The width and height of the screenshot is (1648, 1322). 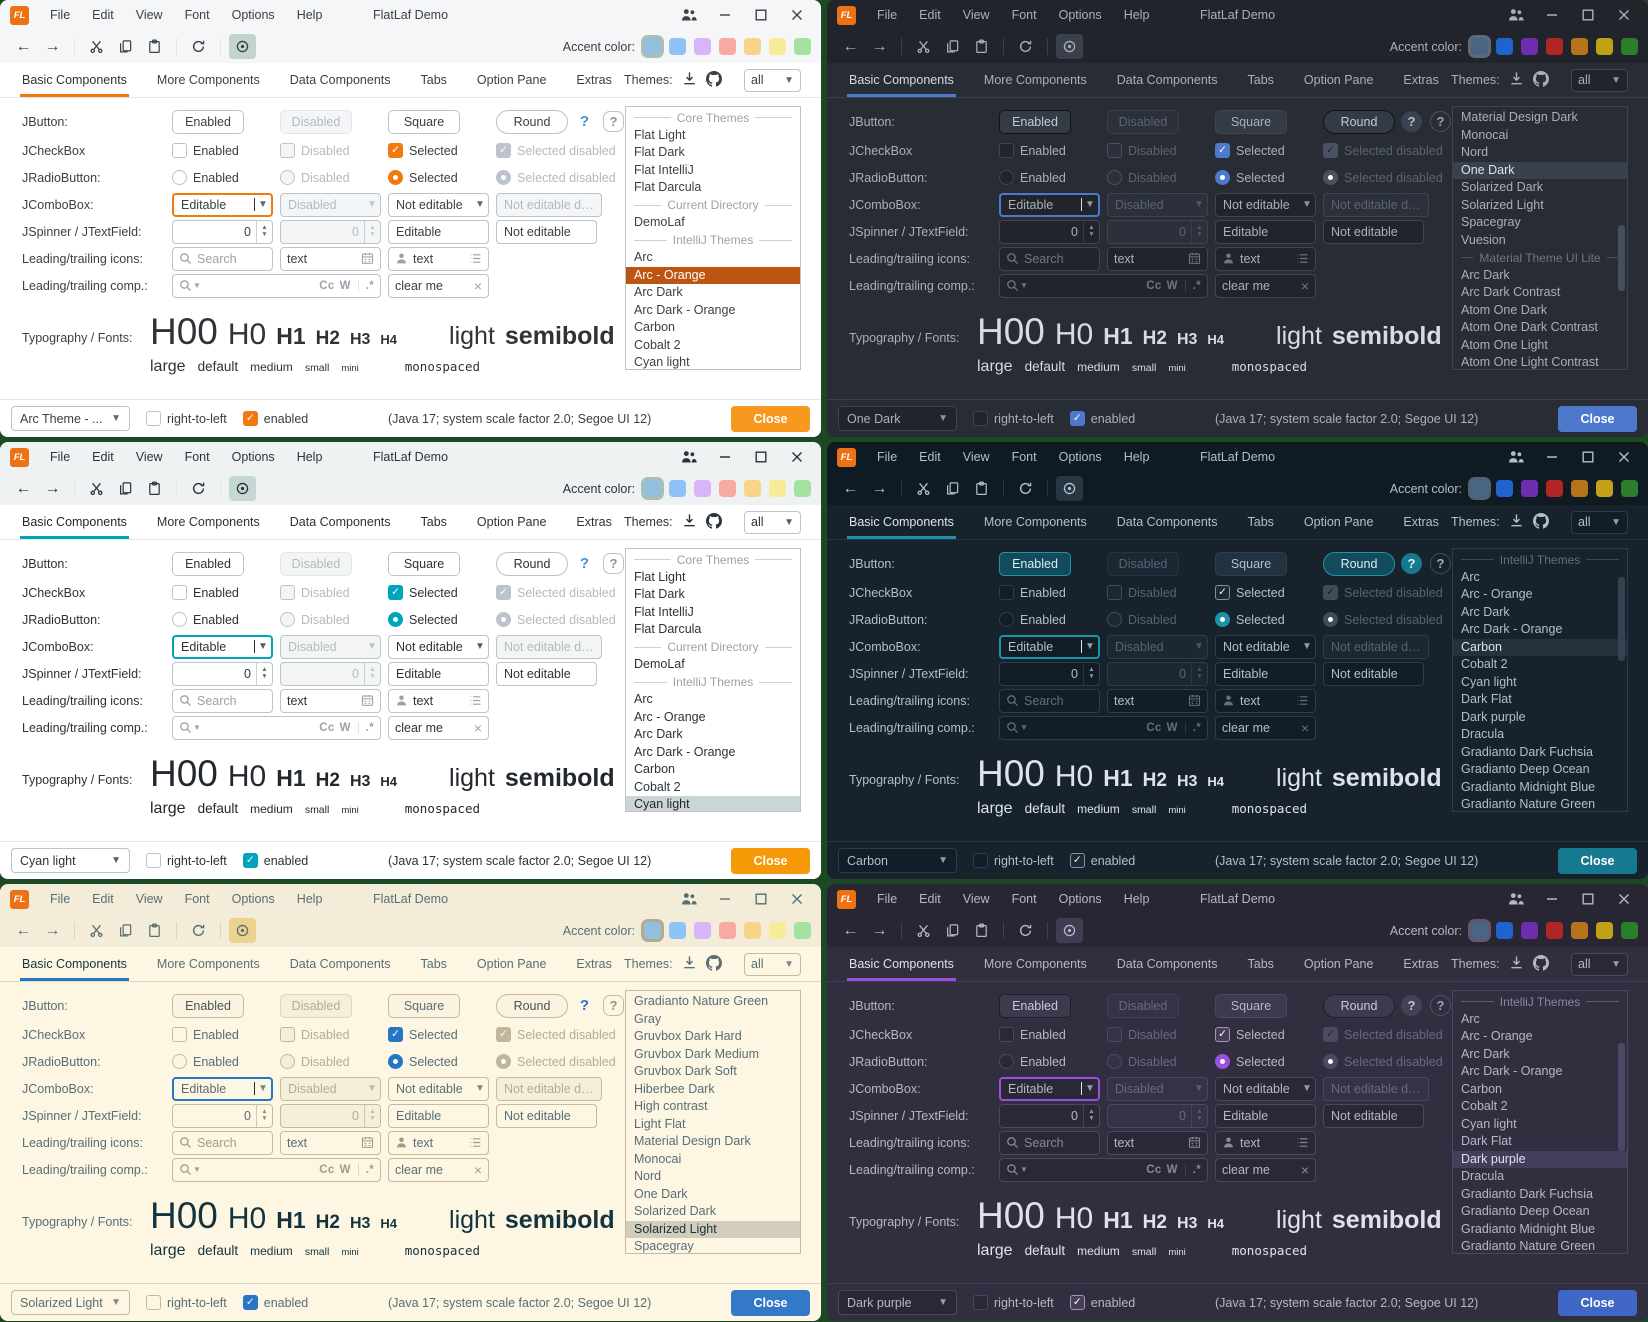 What do you see at coordinates (1024, 285) in the screenshot?
I see `chevron-down-icon: ▼` at bounding box center [1024, 285].